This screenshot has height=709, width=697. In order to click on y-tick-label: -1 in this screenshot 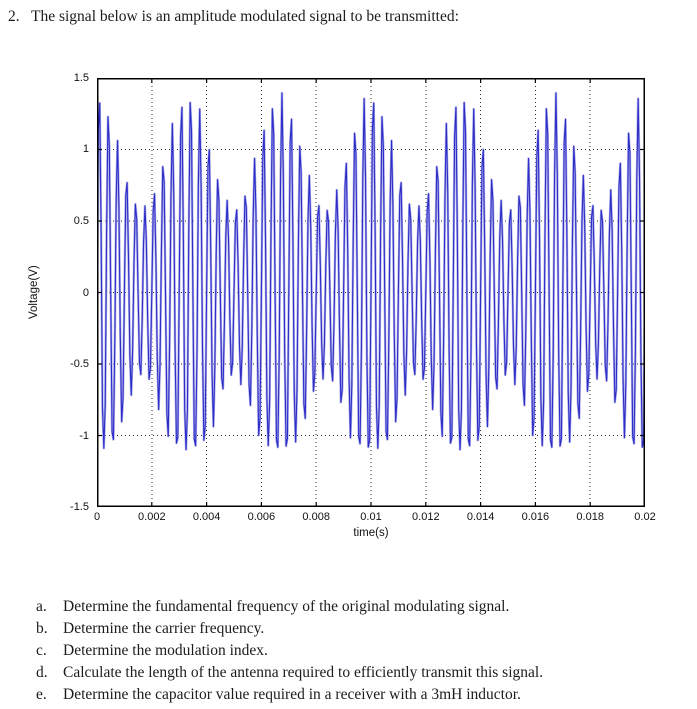, I will do `click(84, 435)`.